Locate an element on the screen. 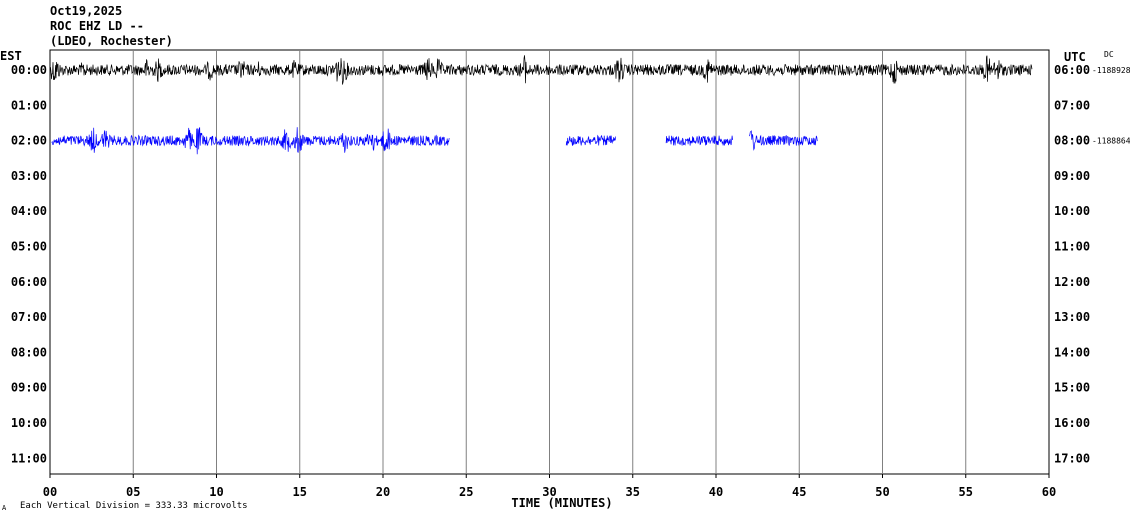 The width and height of the screenshot is (1130, 519). est-tick-label: 04:00 is located at coordinates (29, 211).